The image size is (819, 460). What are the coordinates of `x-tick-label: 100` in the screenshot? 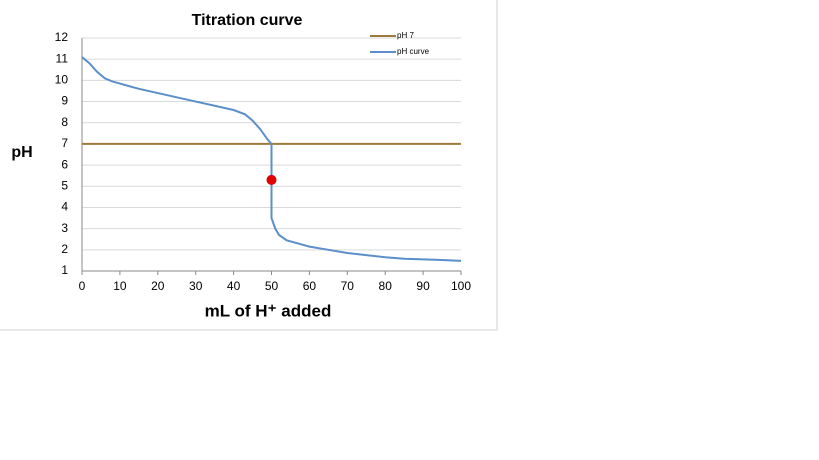 It's located at (461, 286).